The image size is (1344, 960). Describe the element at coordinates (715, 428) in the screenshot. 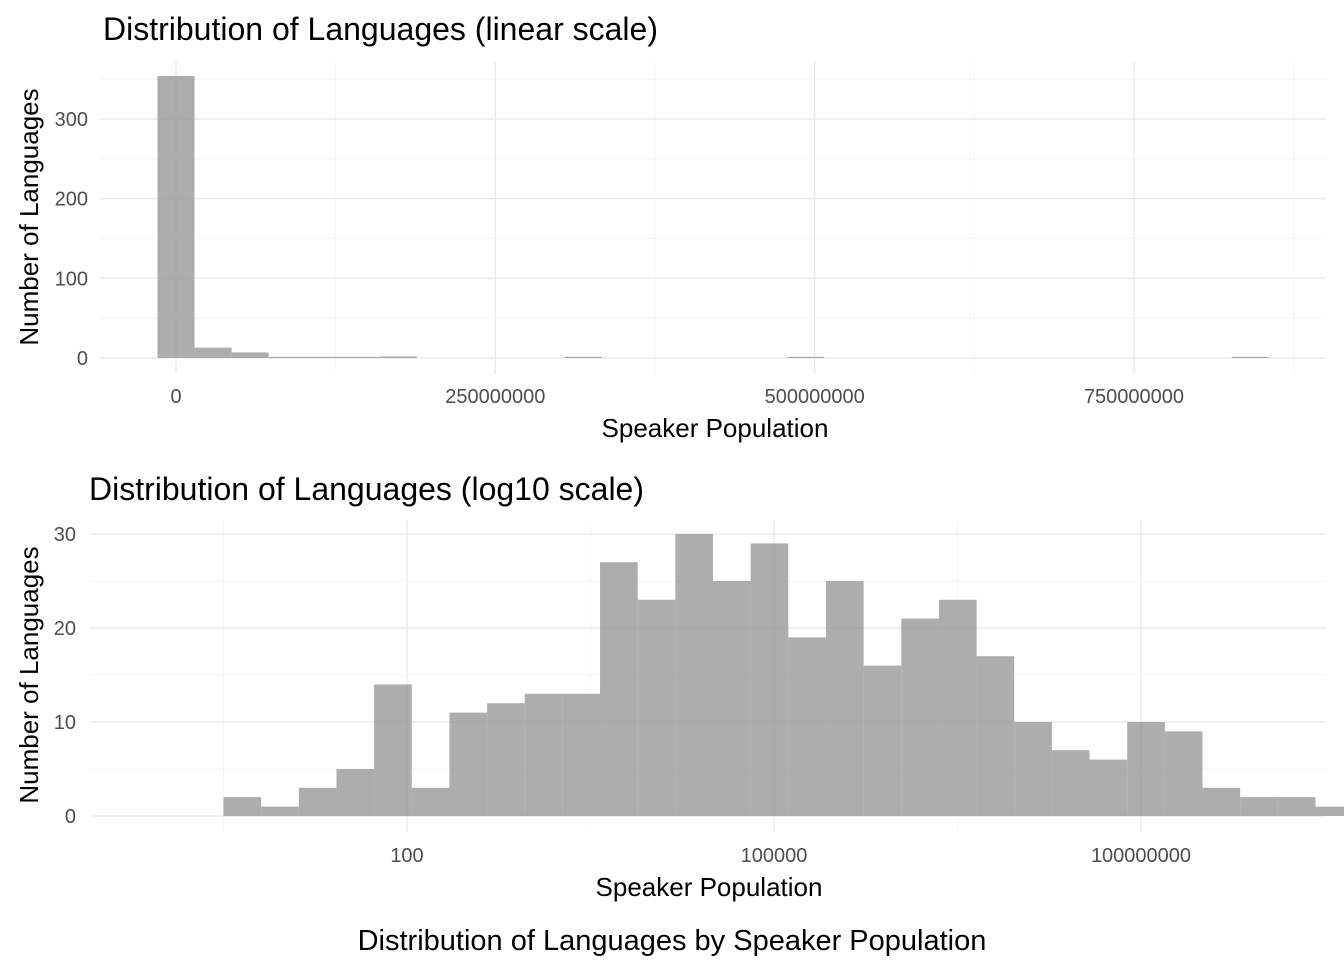

I see `linear-x-axis-title: Speaker Population` at that location.